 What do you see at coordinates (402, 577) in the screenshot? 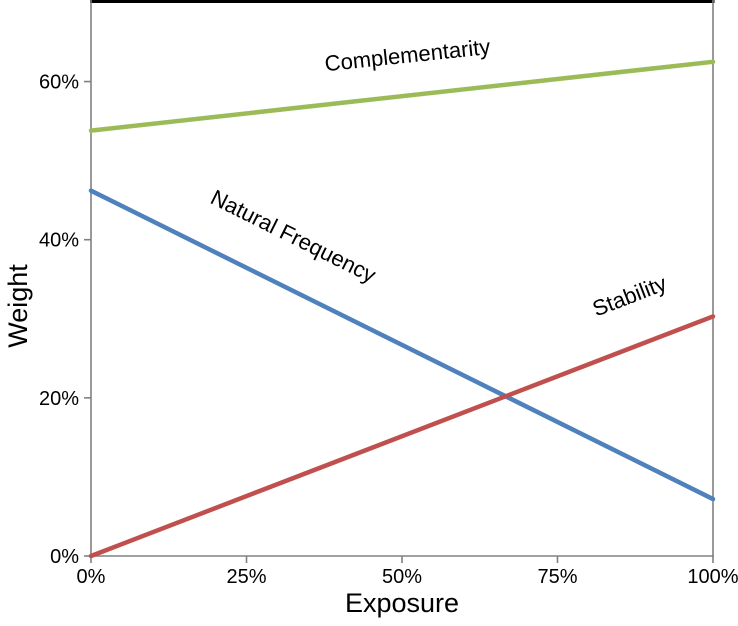
I see `x-tick-label: 50%` at bounding box center [402, 577].